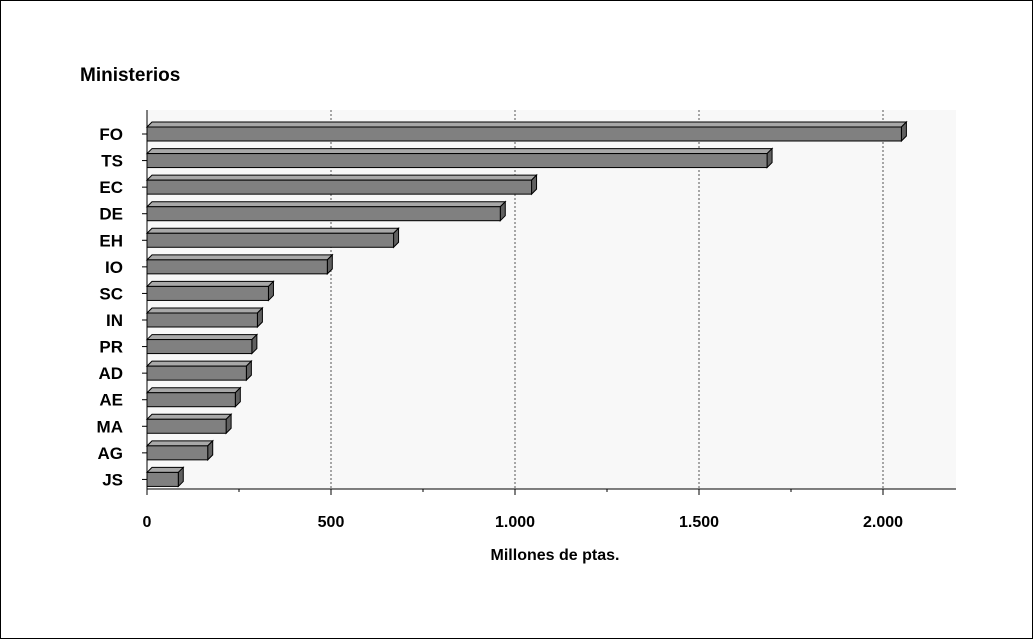 The width and height of the screenshot is (1034, 640). I want to click on y-tick-label: FO, so click(111, 134).